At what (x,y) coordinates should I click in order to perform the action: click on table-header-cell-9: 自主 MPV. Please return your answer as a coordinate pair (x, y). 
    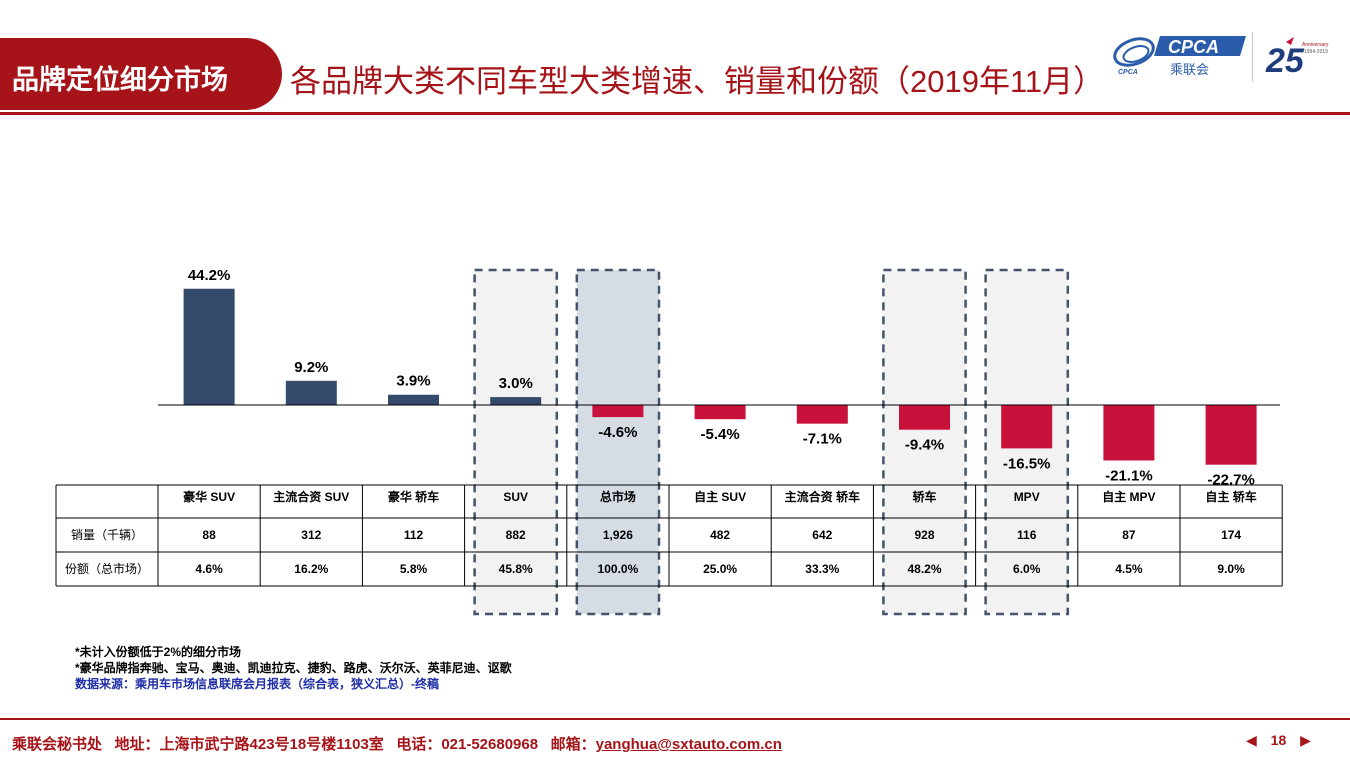
    Looking at the image, I should click on (1128, 496).